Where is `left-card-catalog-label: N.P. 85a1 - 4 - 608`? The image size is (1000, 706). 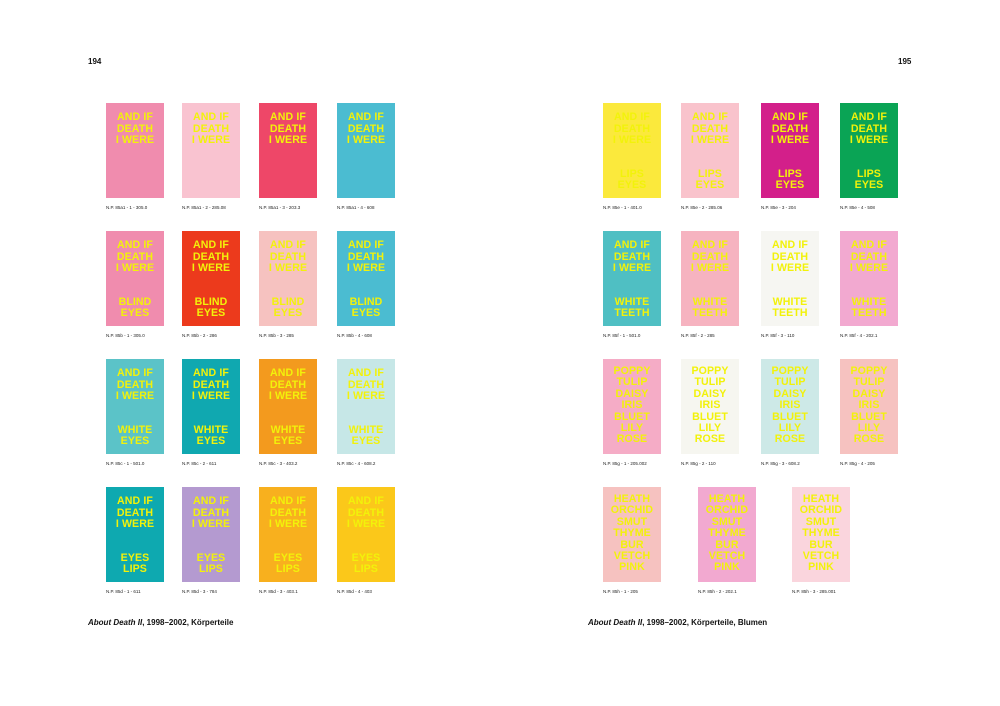
left-card-catalog-label: N.P. 85a1 - 4 - 608 is located at coordinates (356, 207).